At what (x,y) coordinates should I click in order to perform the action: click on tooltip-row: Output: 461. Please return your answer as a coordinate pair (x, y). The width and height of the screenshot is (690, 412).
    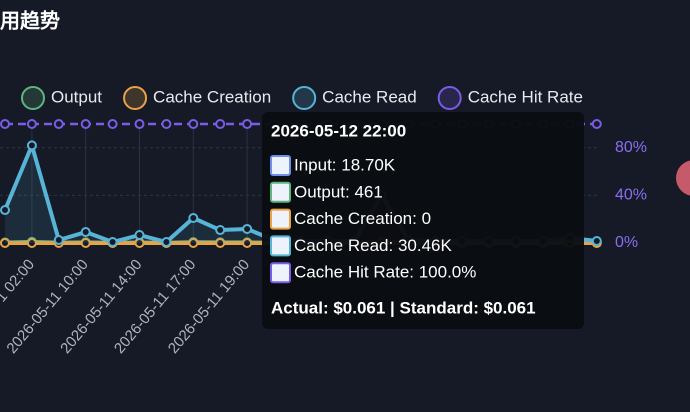
    Looking at the image, I should click on (338, 191).